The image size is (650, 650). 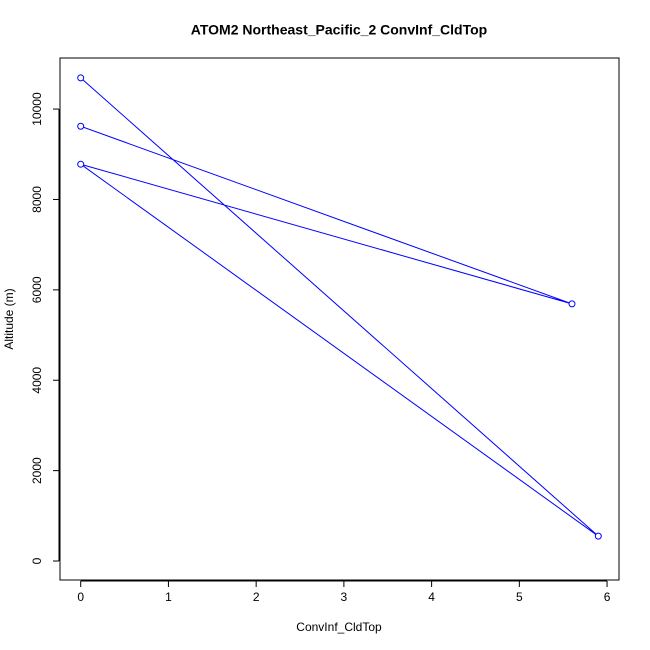 What do you see at coordinates (37, 560) in the screenshot?
I see `y-tick-label: 0` at bounding box center [37, 560].